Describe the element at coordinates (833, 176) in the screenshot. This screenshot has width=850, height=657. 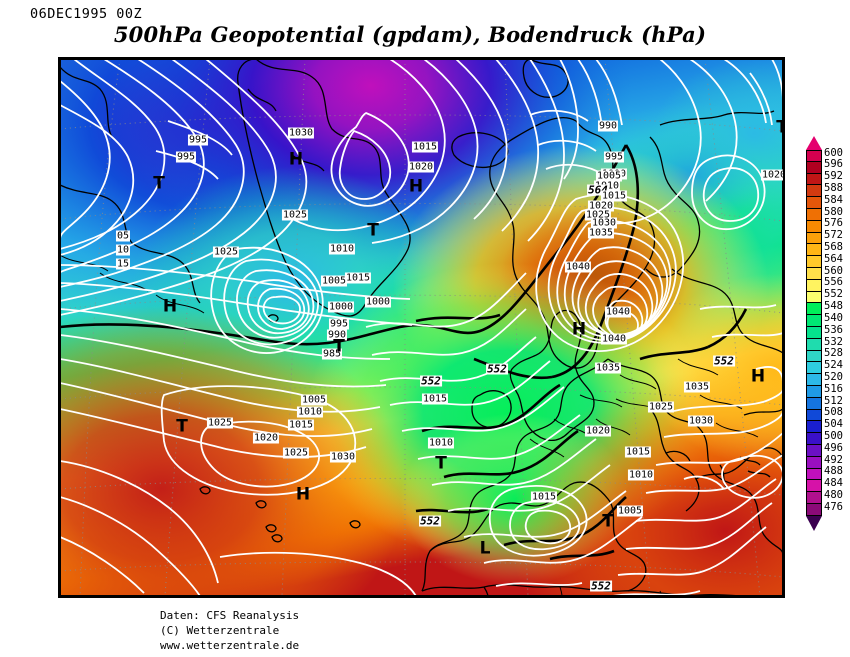
I see `colorbar-tick: 592` at that location.